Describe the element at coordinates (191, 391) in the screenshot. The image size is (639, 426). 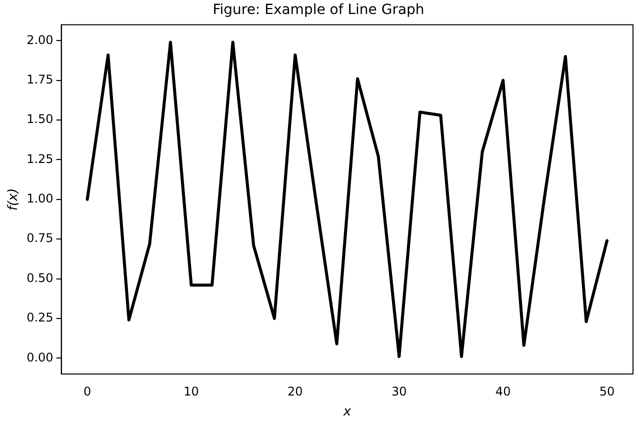
I see `x-tick-label: 10` at that location.